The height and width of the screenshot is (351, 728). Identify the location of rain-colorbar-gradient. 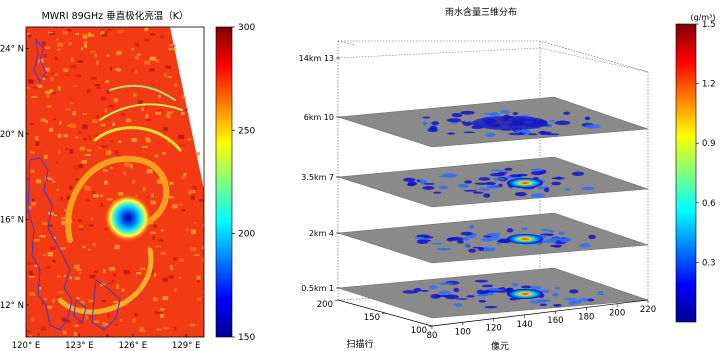
(686, 173).